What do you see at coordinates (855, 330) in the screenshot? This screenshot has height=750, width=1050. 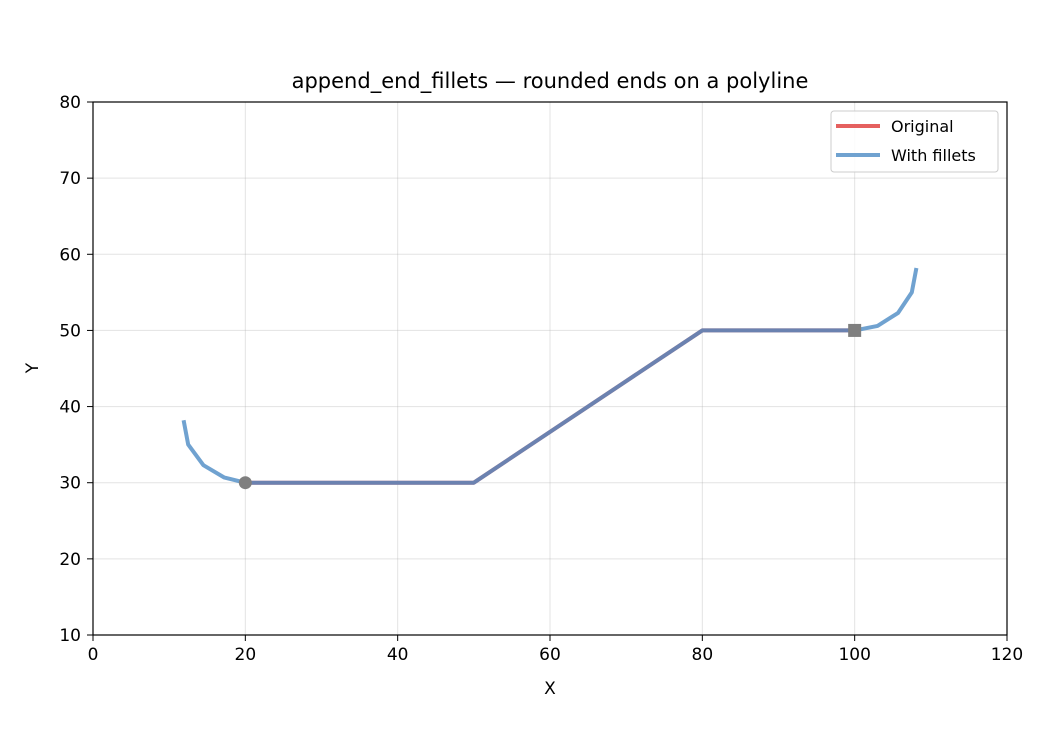 I see `end-point-marker` at bounding box center [855, 330].